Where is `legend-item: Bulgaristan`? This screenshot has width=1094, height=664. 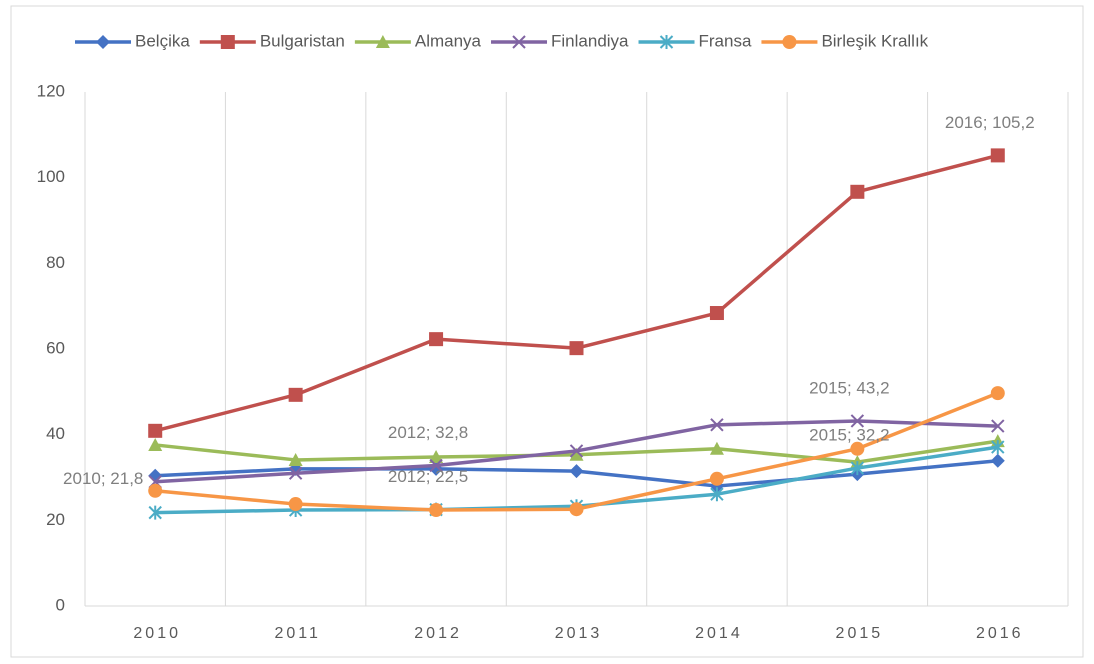 legend-item: Bulgaristan is located at coordinates (272, 40).